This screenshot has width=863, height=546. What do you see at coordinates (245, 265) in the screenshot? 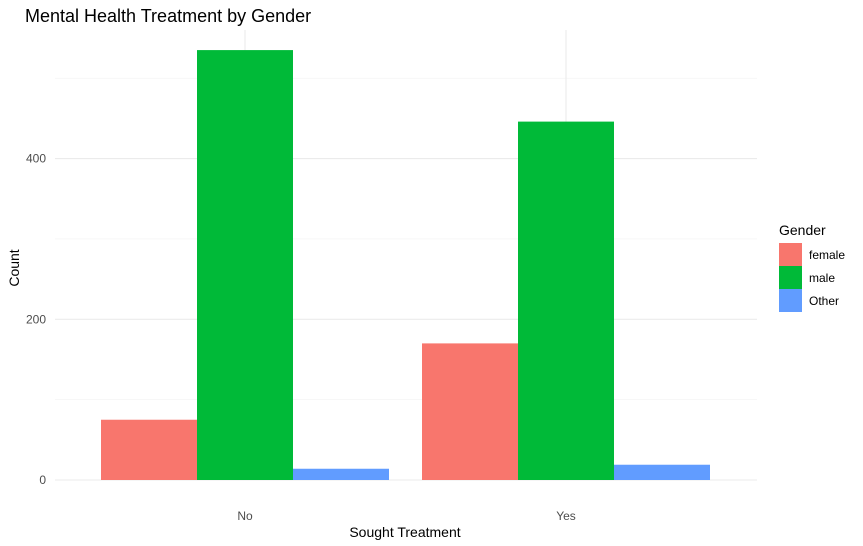
I see `bar-male-no` at bounding box center [245, 265].